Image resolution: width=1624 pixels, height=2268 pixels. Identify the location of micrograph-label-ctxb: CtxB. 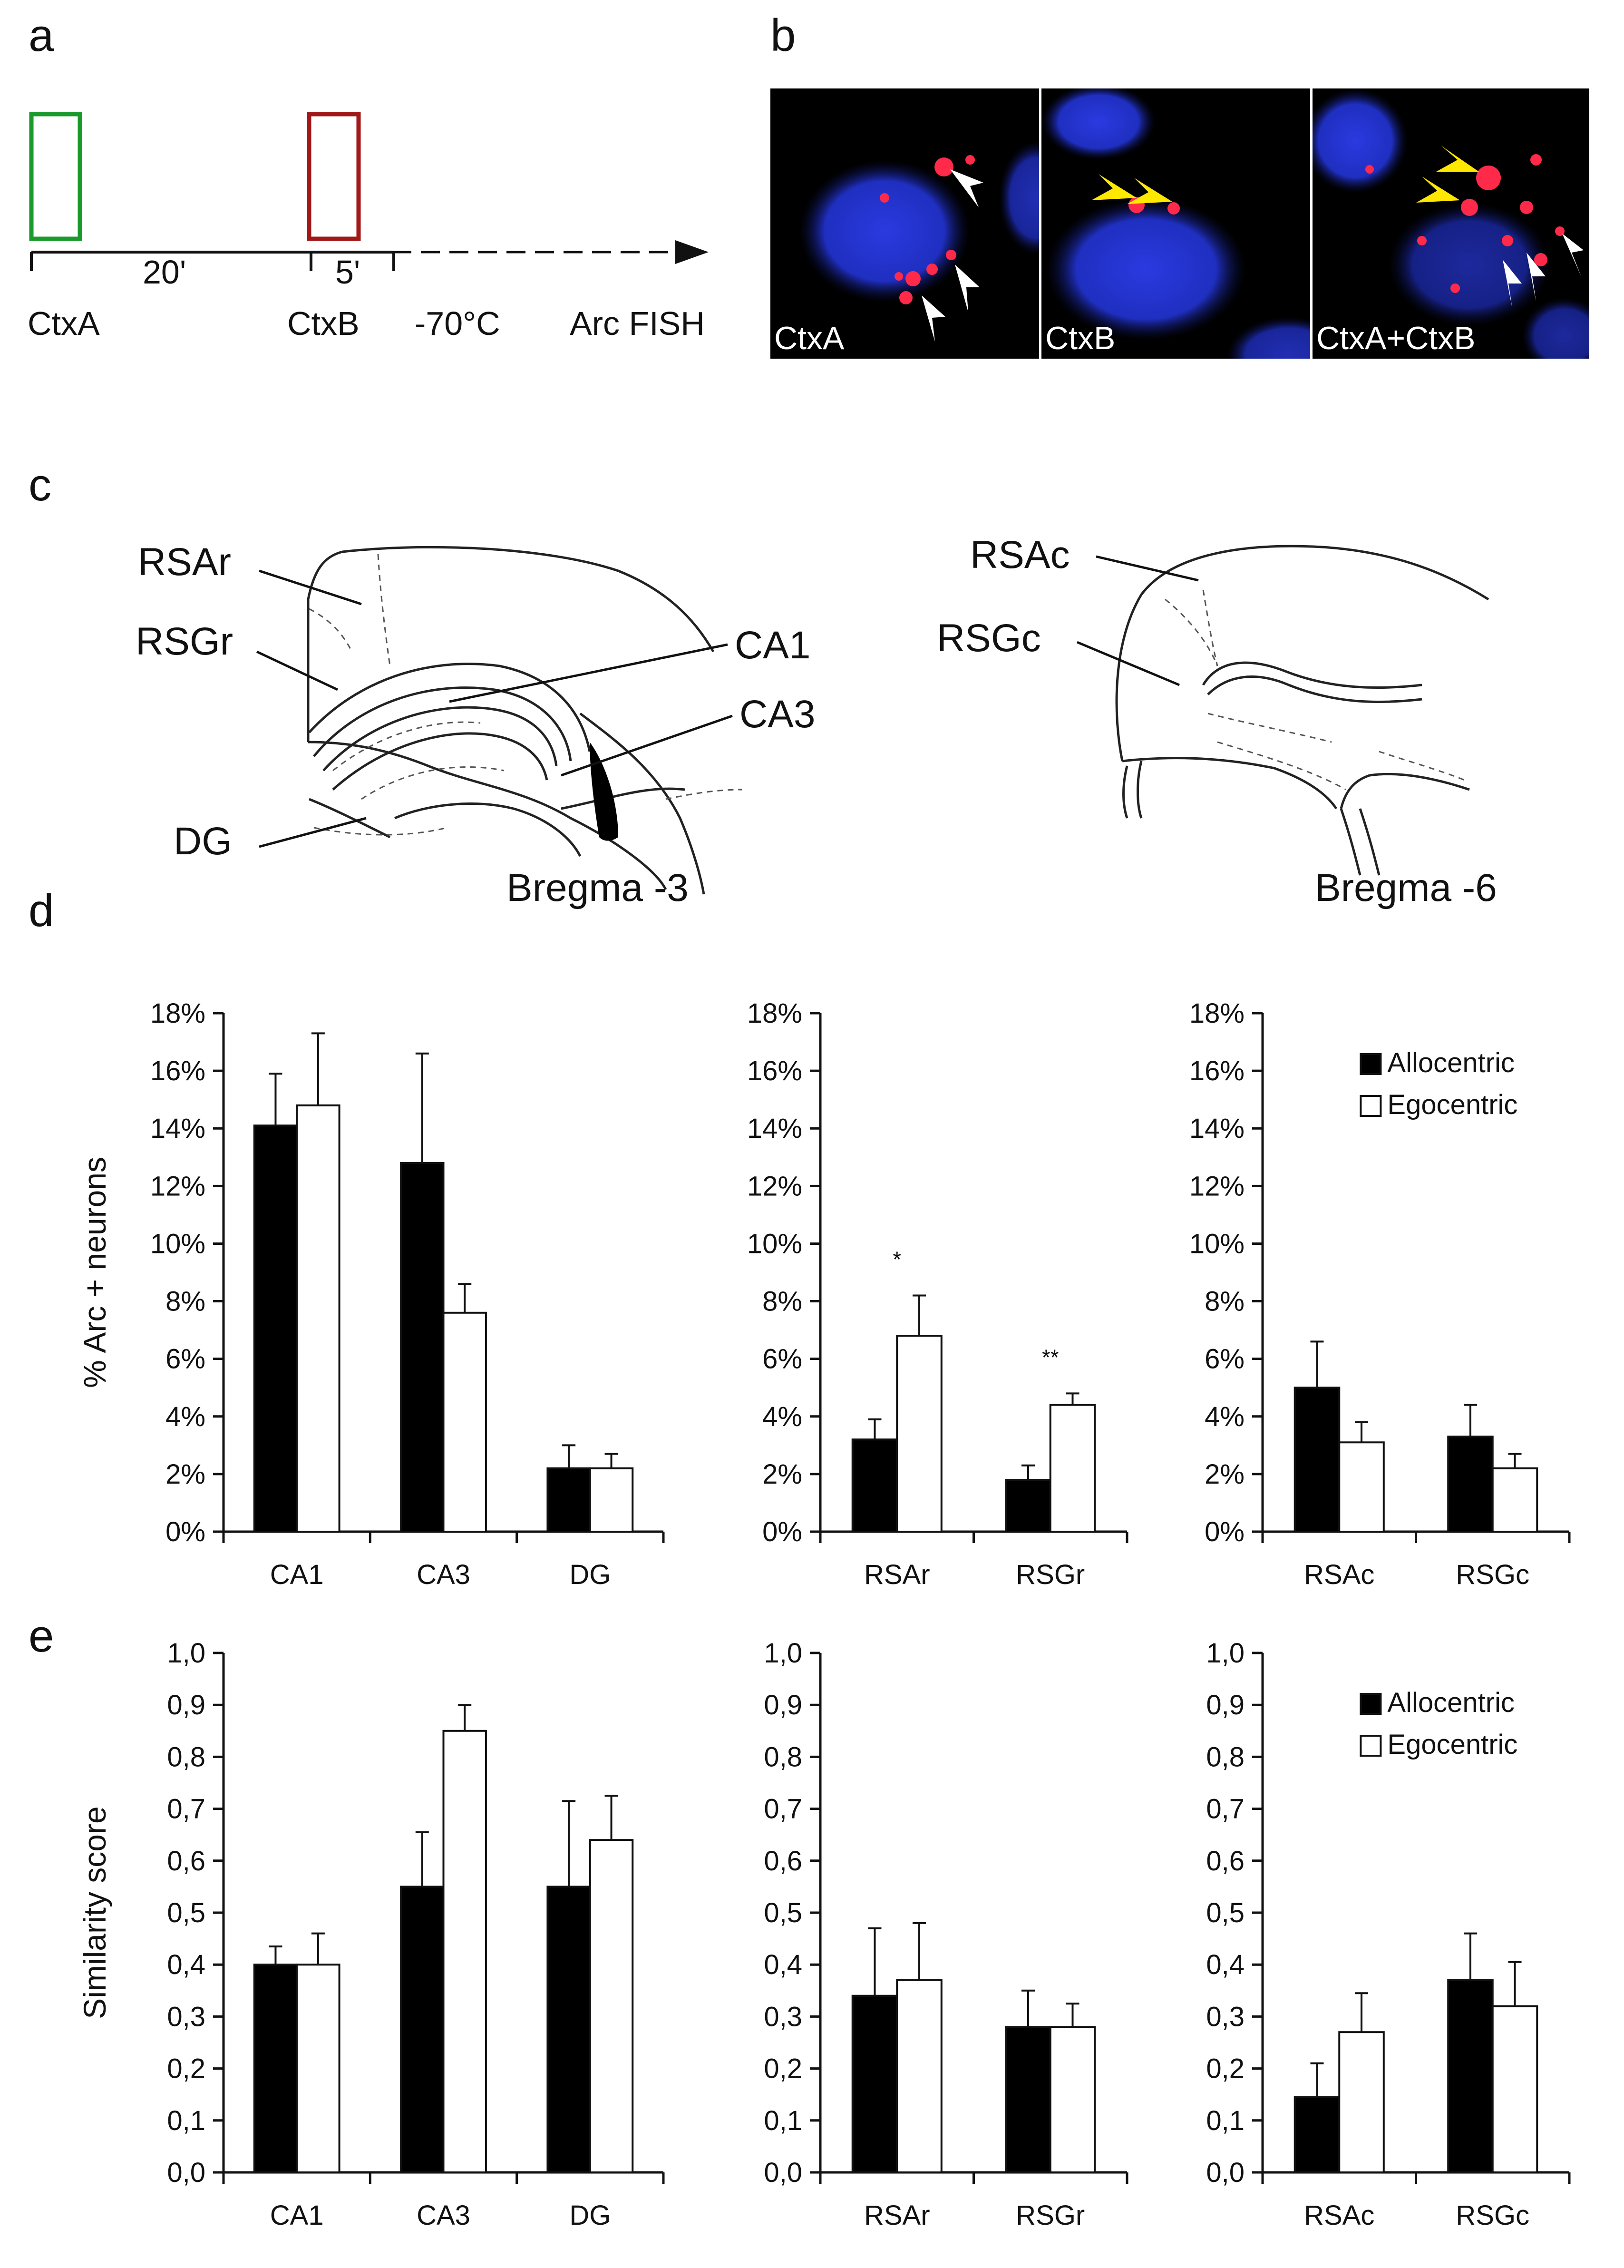
(1080, 338).